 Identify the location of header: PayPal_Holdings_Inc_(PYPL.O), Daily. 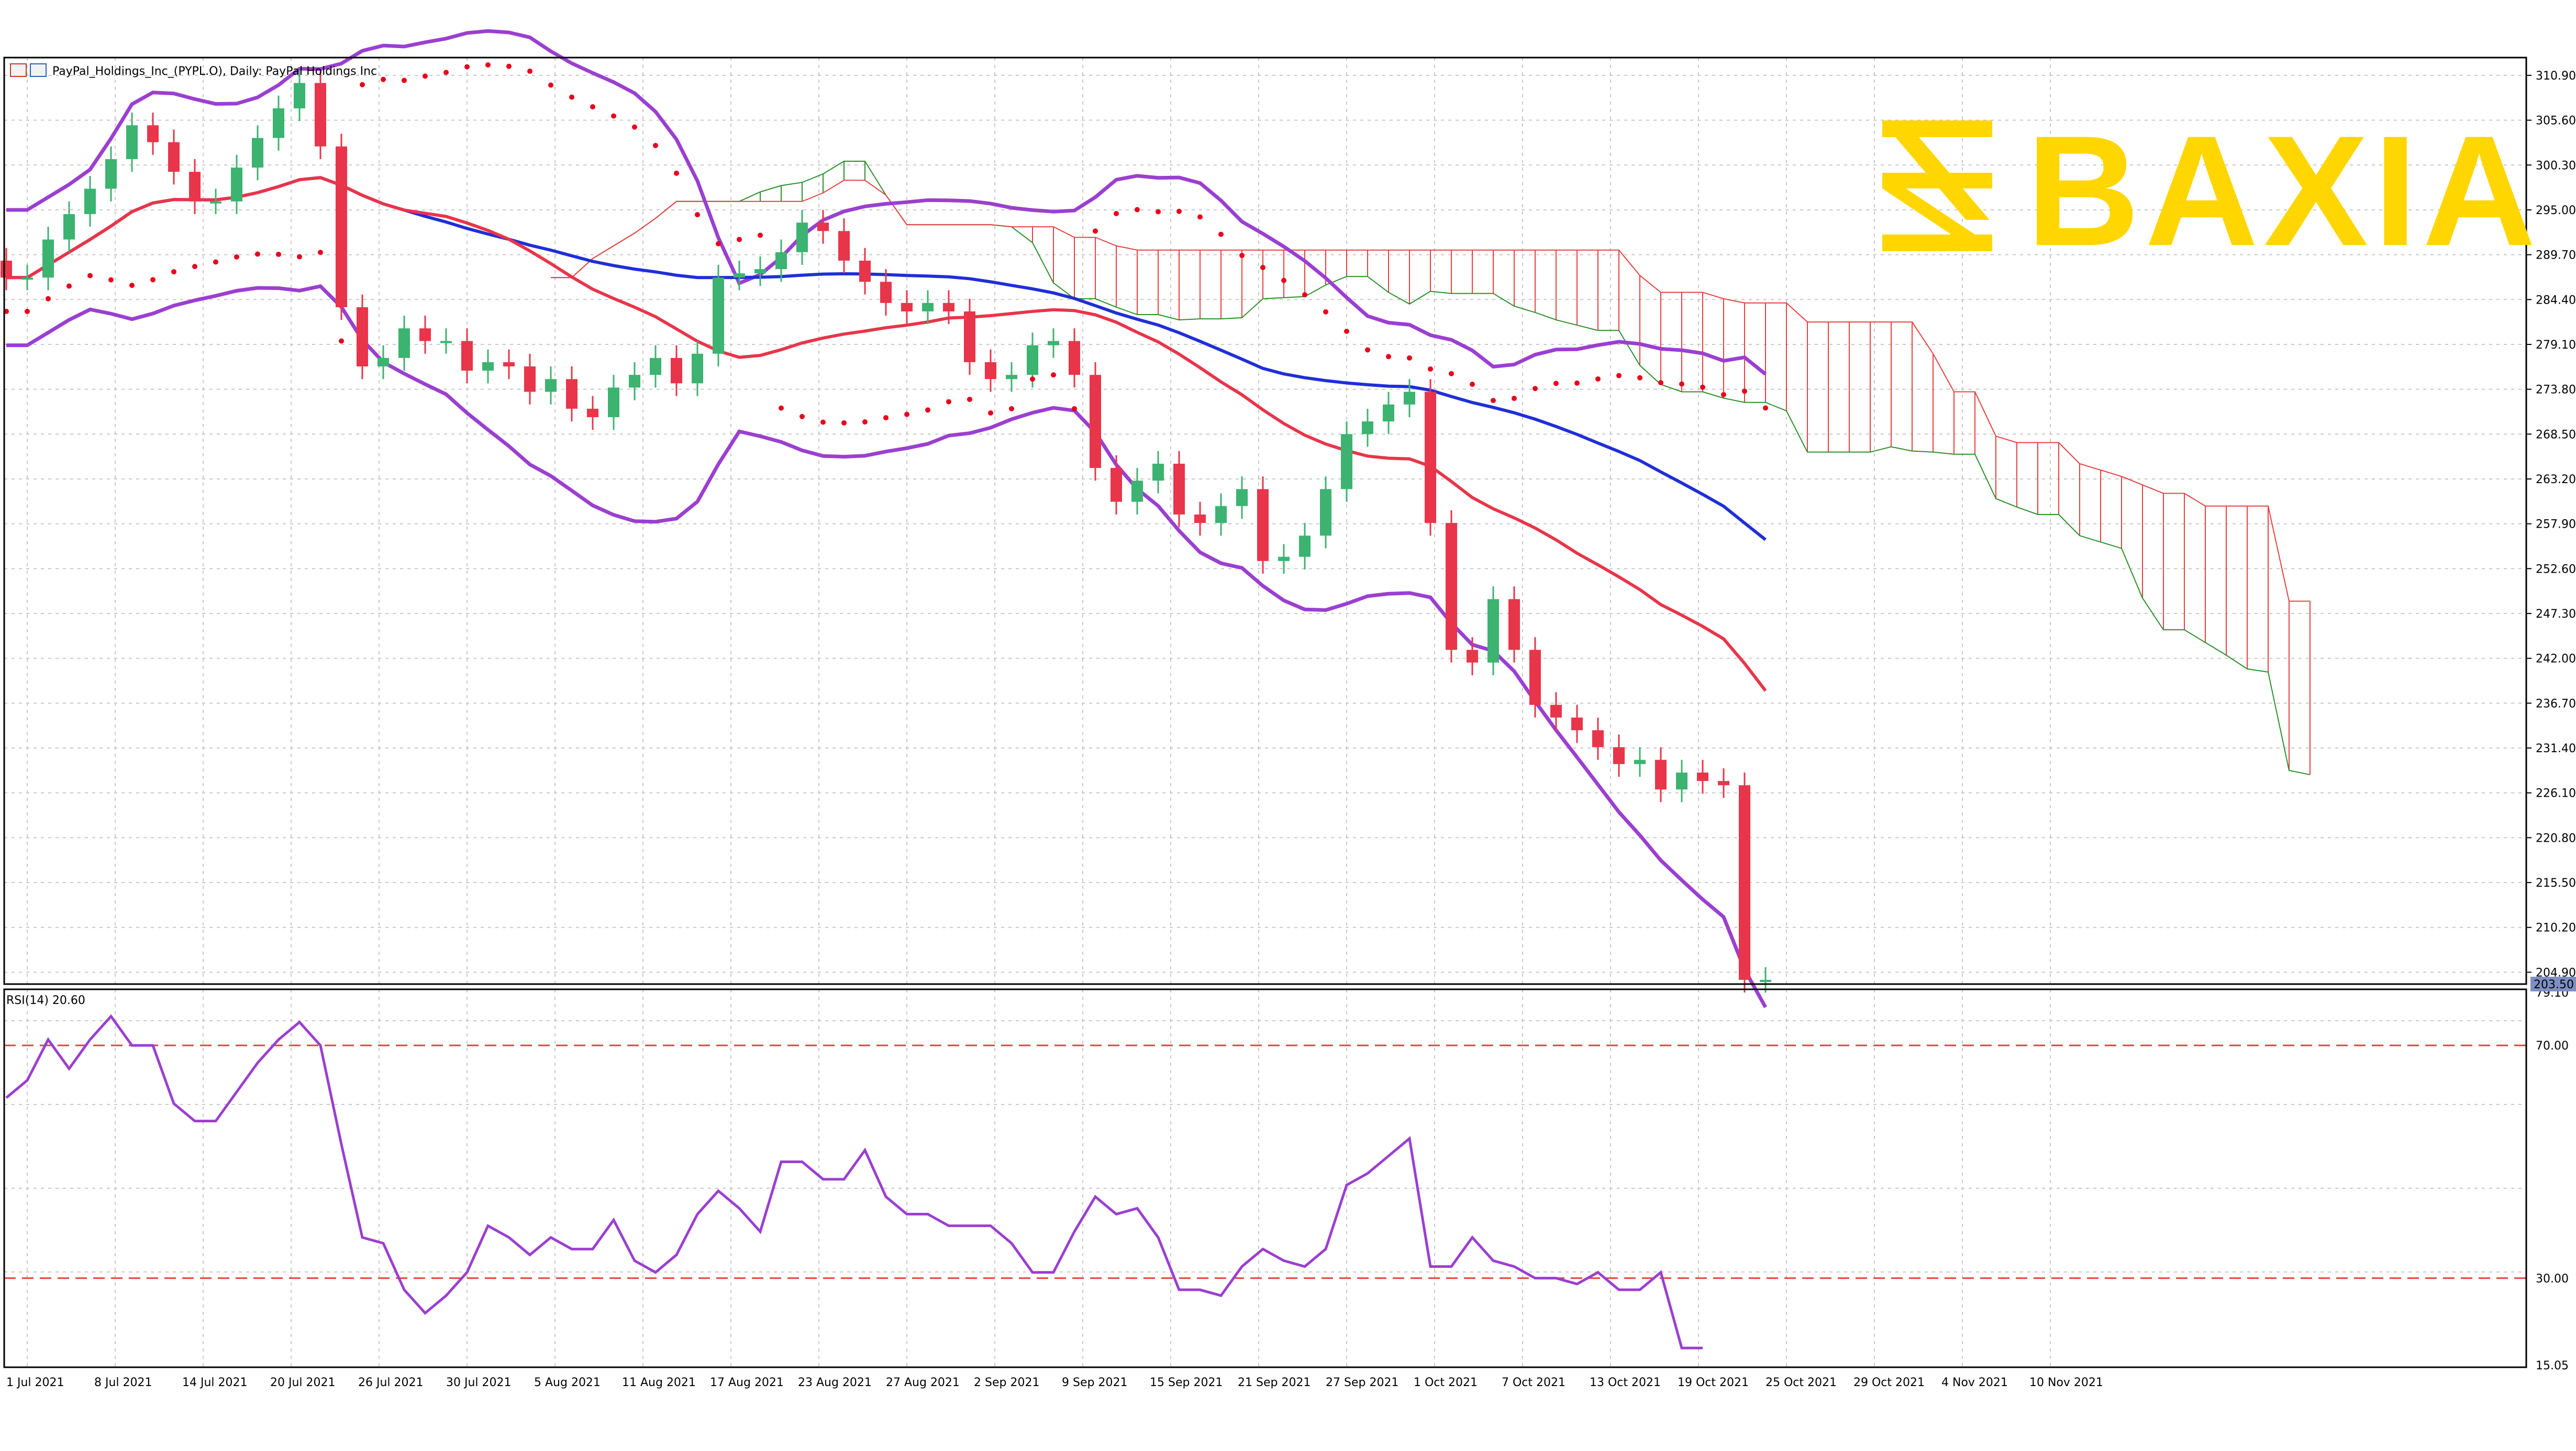
(193, 71).